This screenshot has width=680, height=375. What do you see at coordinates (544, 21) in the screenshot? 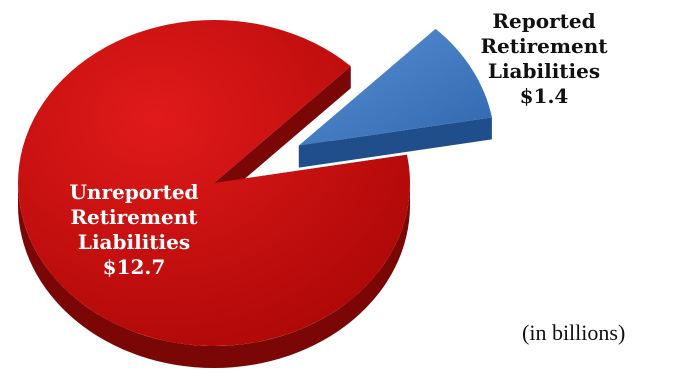
I see `reported-label-line-1: Reported` at bounding box center [544, 21].